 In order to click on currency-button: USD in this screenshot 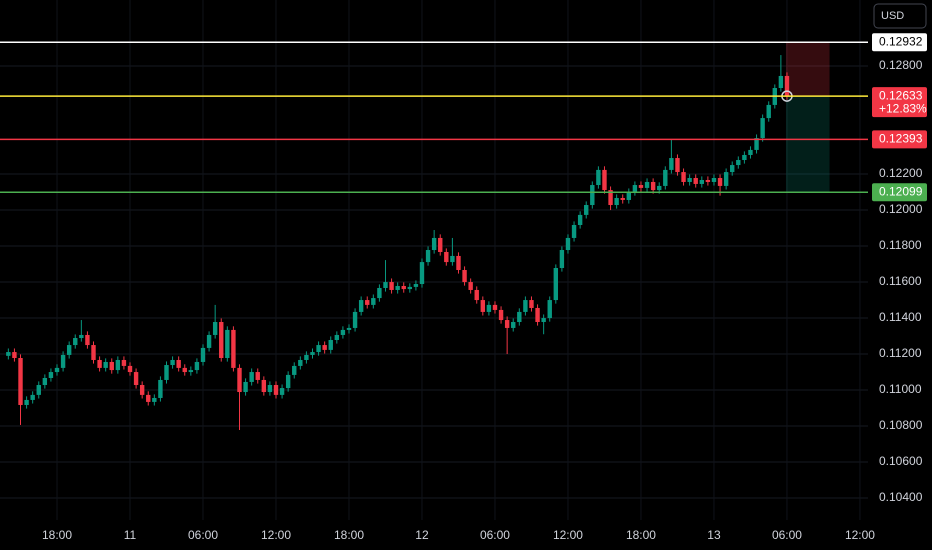, I will do `click(900, 16)`.